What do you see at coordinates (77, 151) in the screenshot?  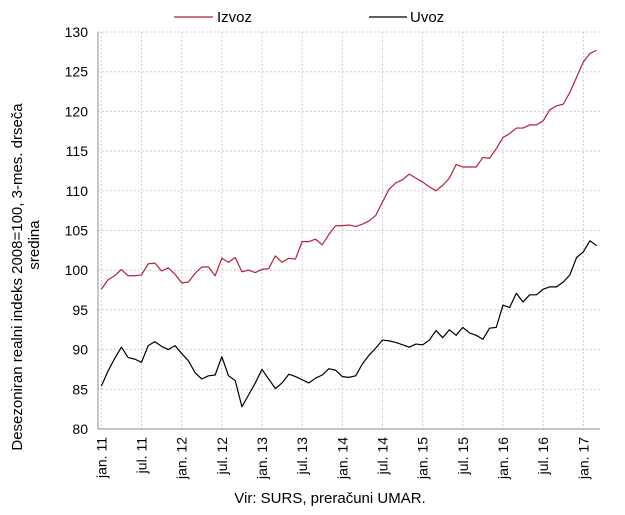 I see `y-tick-label: 115` at bounding box center [77, 151].